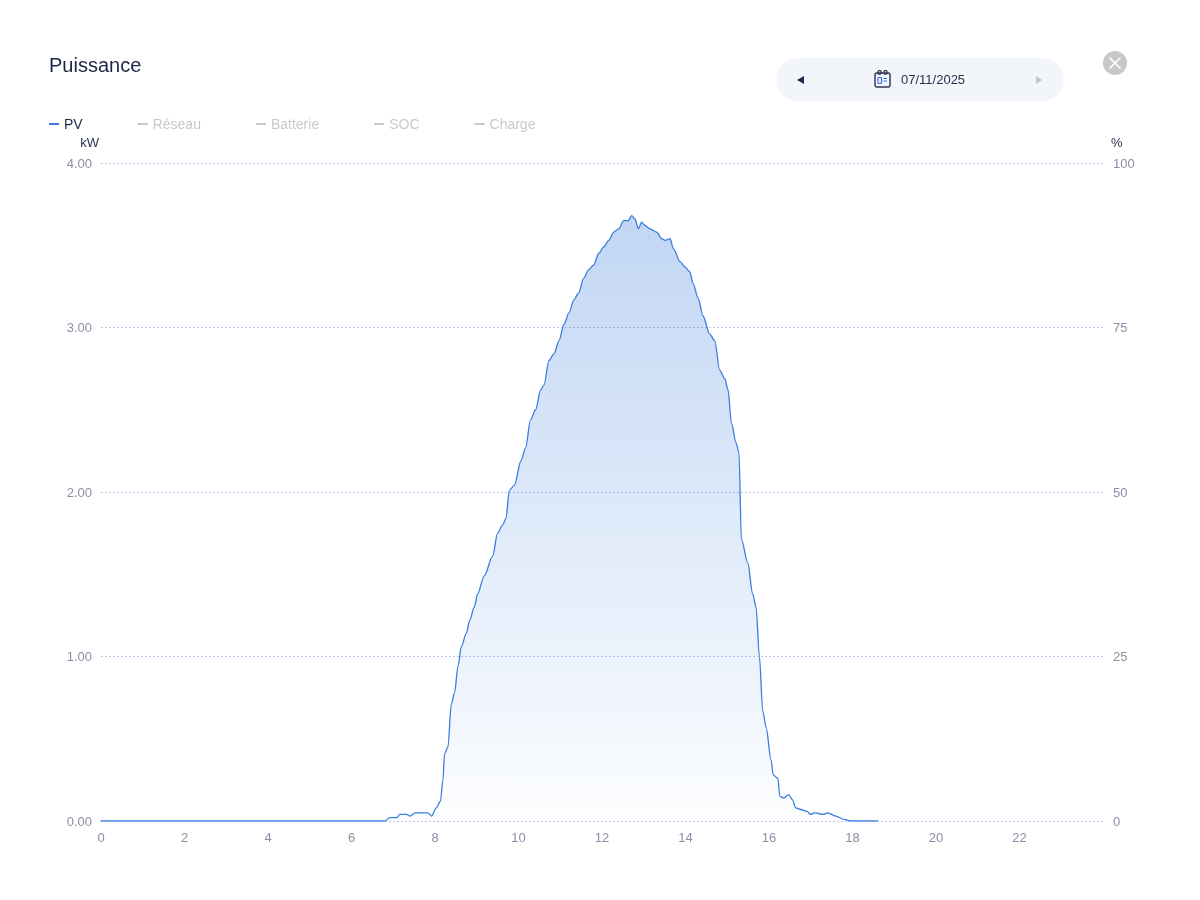 This screenshot has width=1200, height=900. I want to click on y-tick-label: 4.00, so click(79, 163).